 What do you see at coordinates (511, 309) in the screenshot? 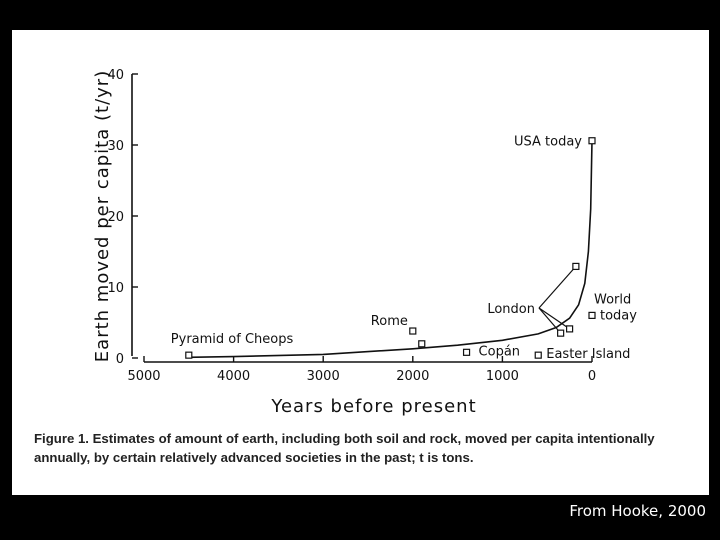
I see `annotation-label-london: London` at bounding box center [511, 309].